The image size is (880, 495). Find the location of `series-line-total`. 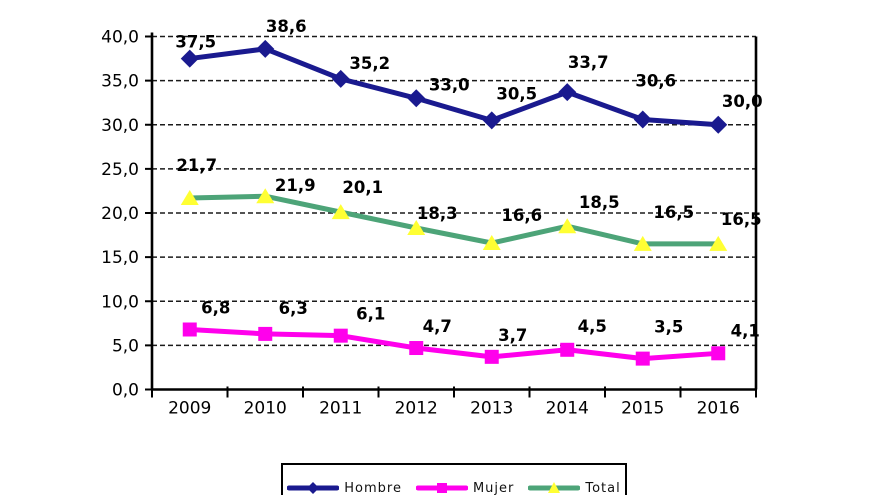

series-line-total is located at coordinates (454, 220).